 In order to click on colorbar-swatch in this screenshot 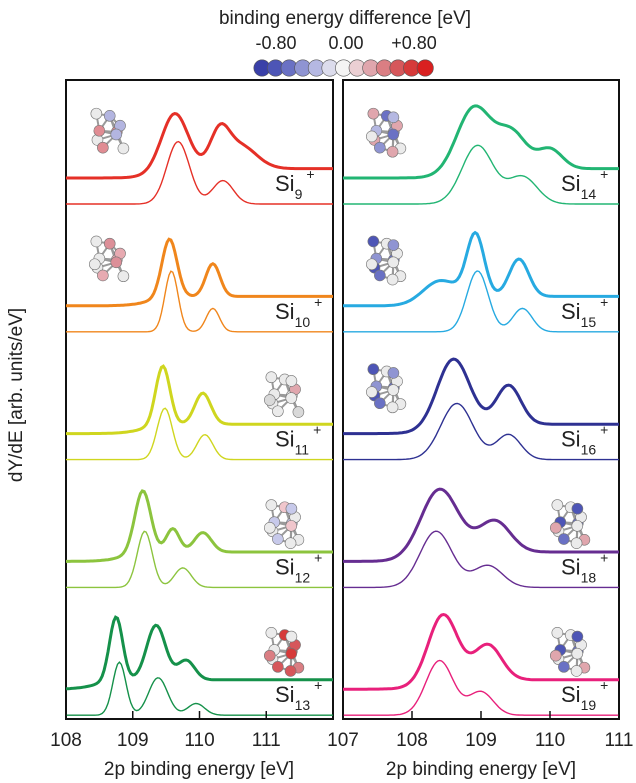, I will do `click(425, 68)`.